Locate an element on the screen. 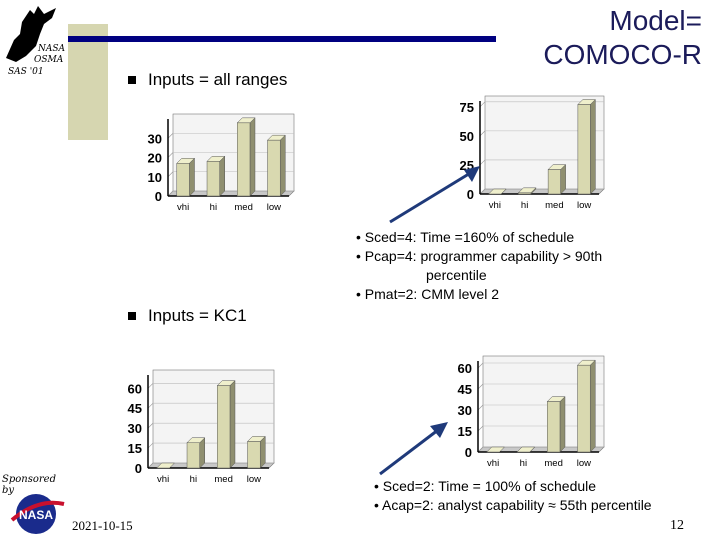 The width and height of the screenshot is (720, 540). y-tick-label: 50 is located at coordinates (467, 136).